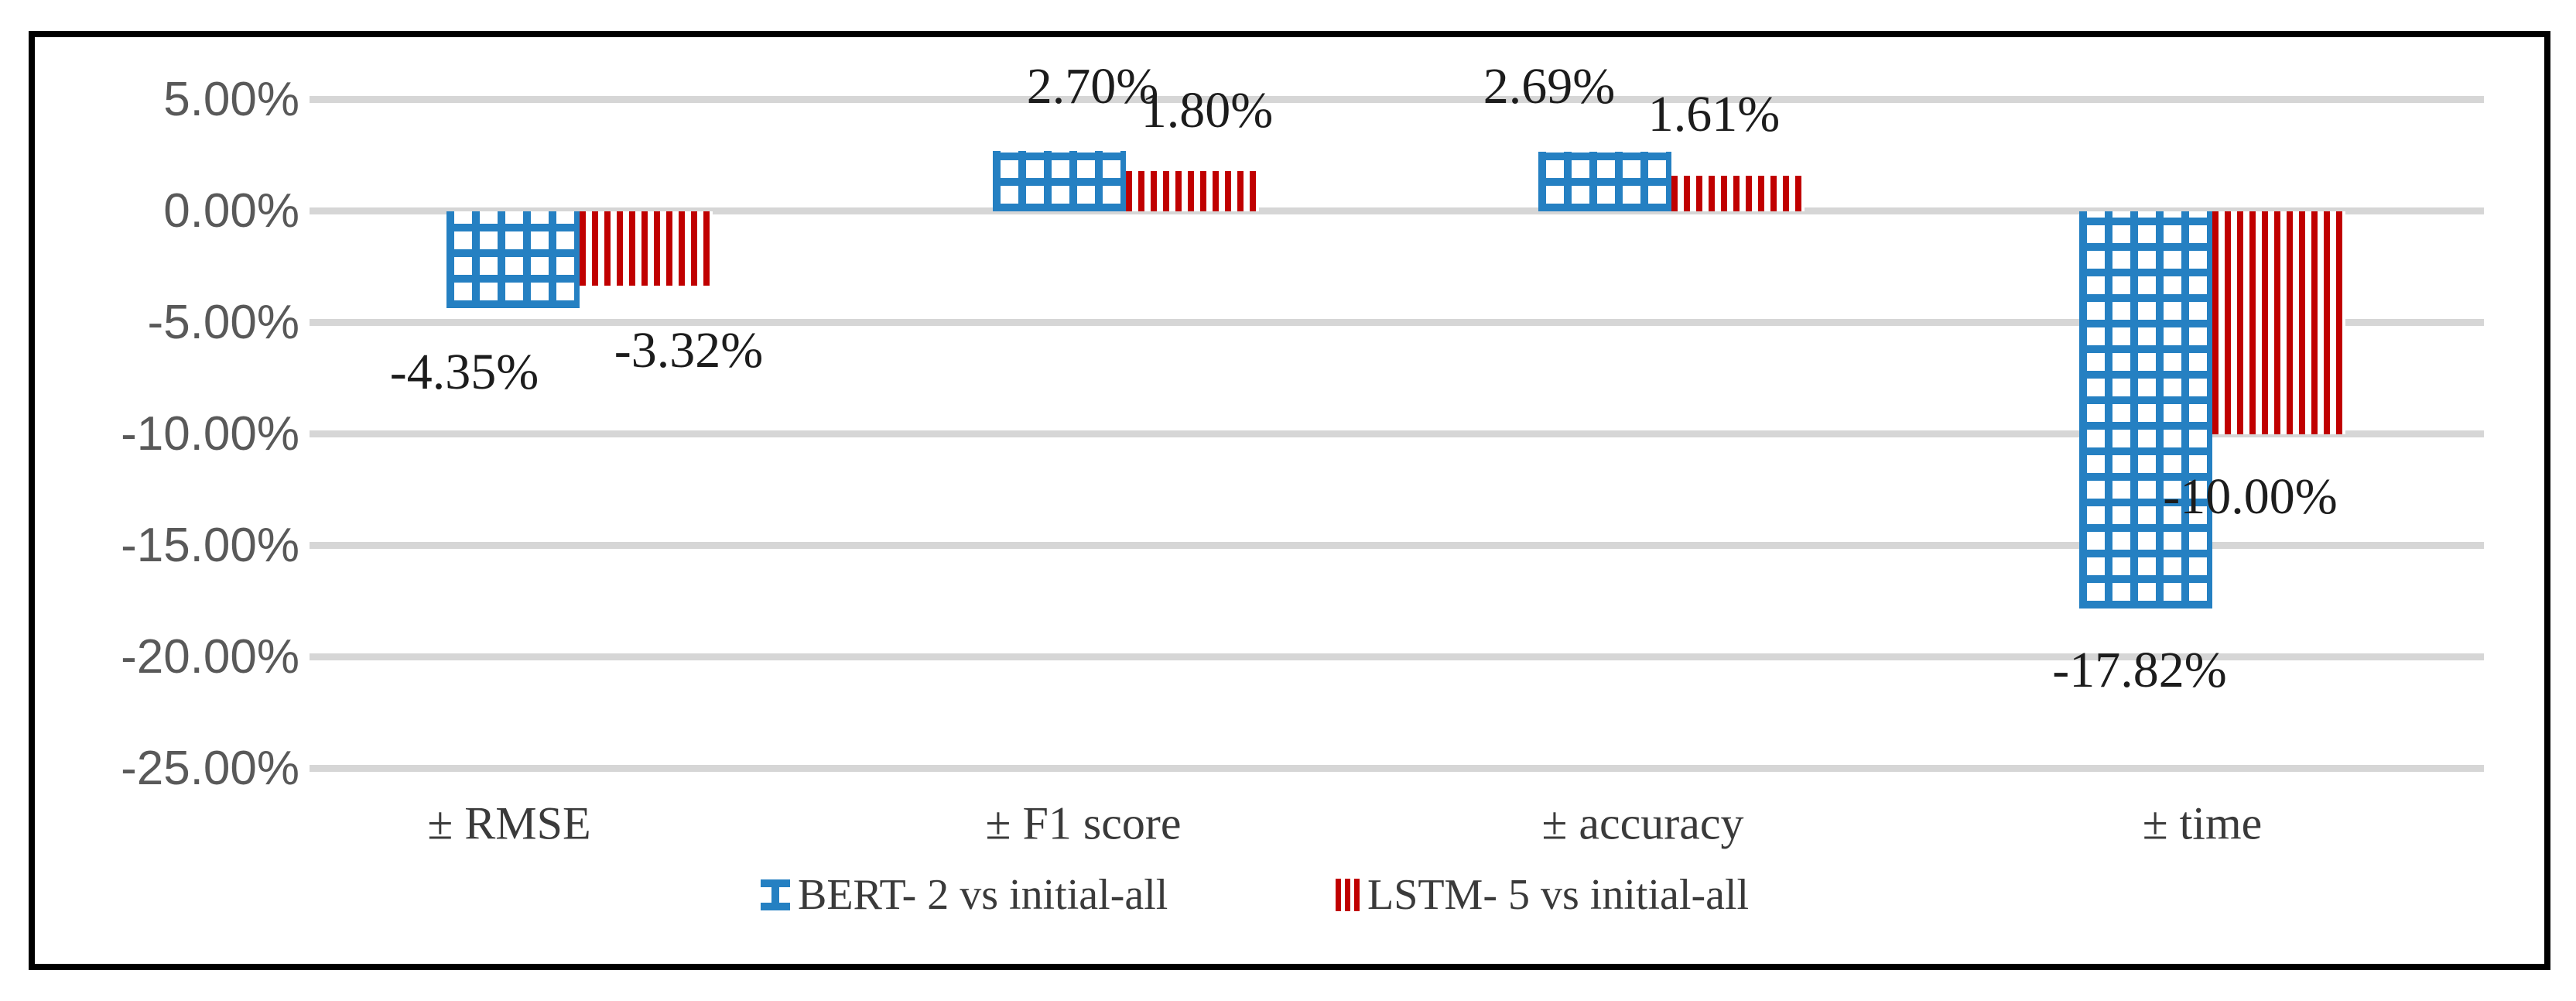  What do you see at coordinates (509, 823) in the screenshot?
I see `x-category-label-0: ± RMSE` at bounding box center [509, 823].